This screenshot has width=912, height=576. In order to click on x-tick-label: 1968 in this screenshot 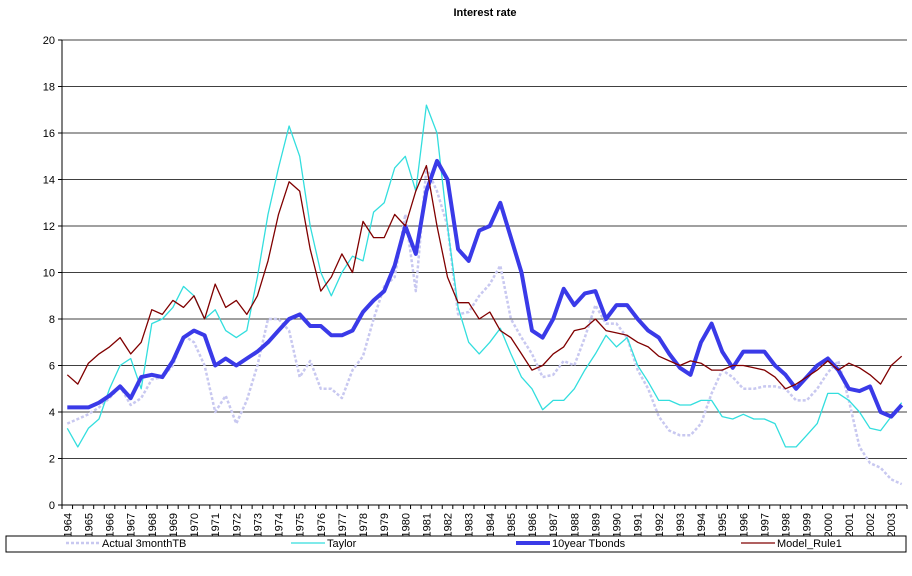, I will do `click(153, 525)`.